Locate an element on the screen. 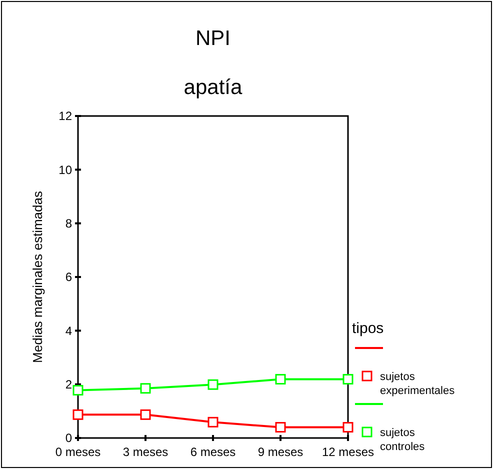 The width and height of the screenshot is (493, 469). legend-title: tipos is located at coordinates (368, 328).